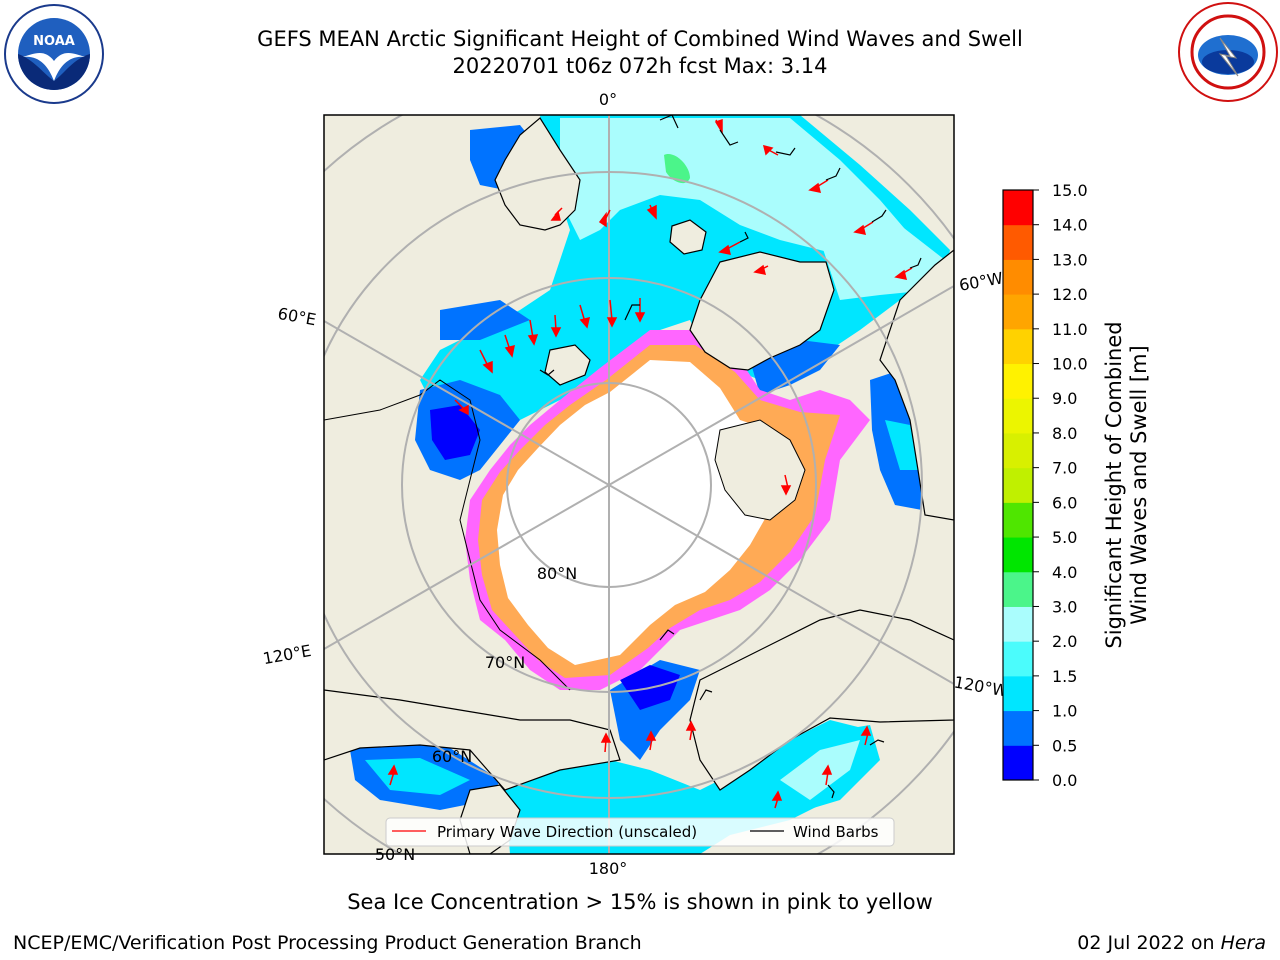 The image size is (1280, 960). Describe the element at coordinates (1070, 259) in the screenshot. I see `colorbar-tick-label: 13.0` at that location.